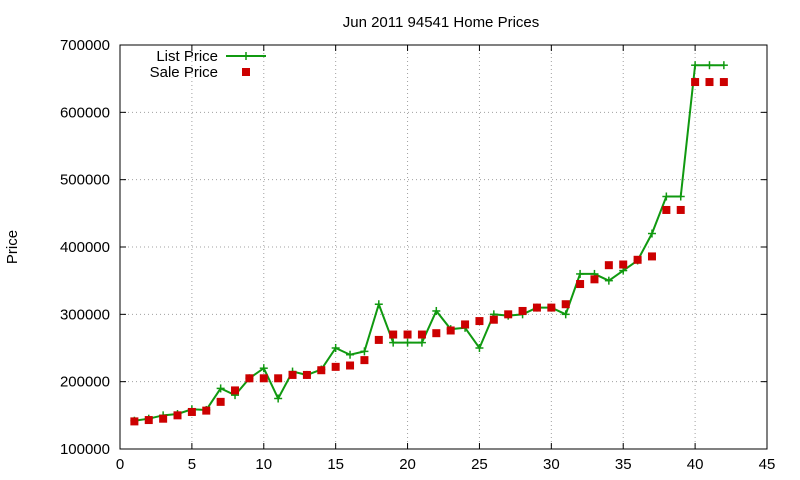 This screenshot has height=480, width=800. I want to click on x-tick-label: 25, so click(479, 464).